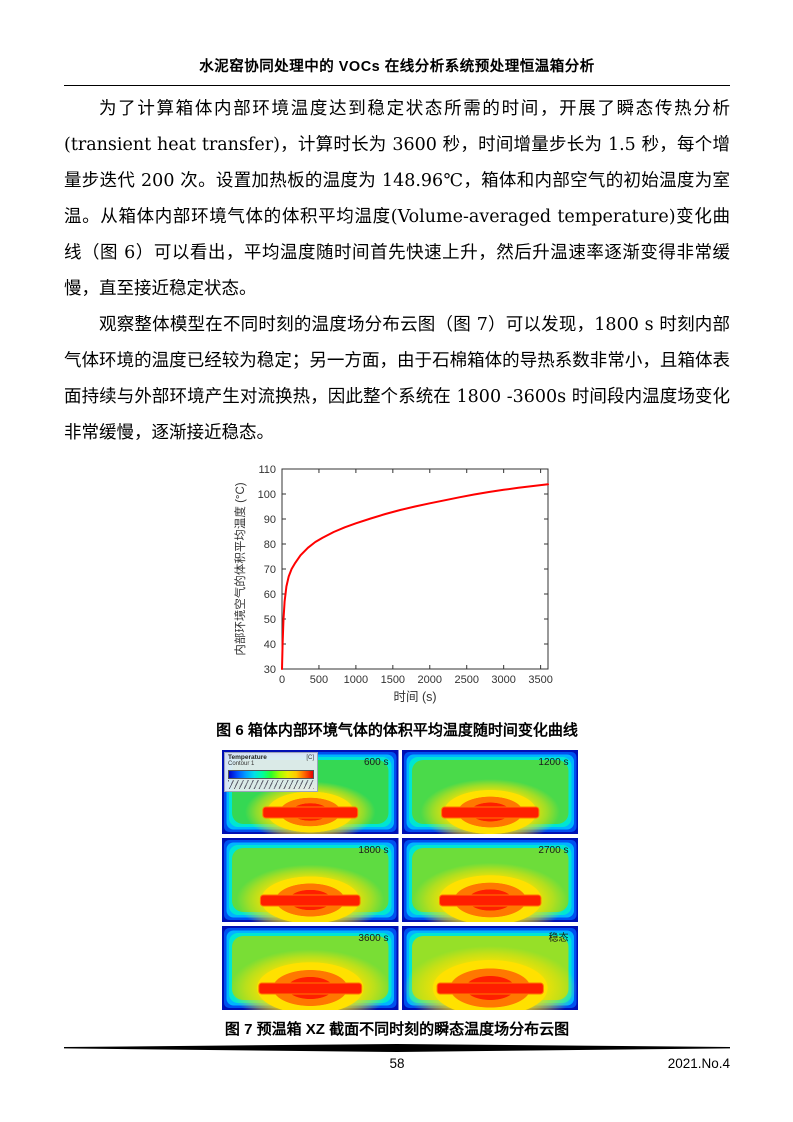  Describe the element at coordinates (397, 85) in the screenshot. I see `header-rule` at that location.